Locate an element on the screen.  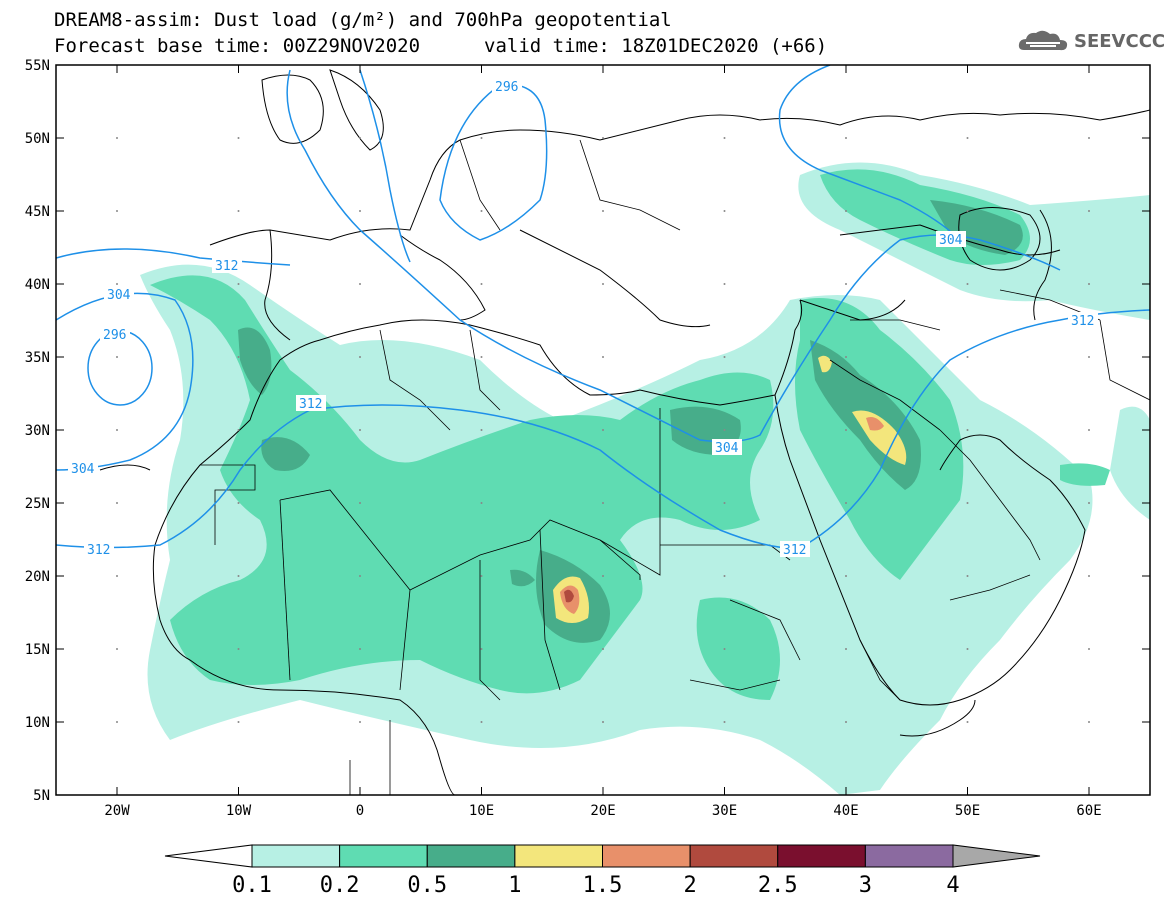
colorbar-label: 2 is located at coordinates (690, 885).